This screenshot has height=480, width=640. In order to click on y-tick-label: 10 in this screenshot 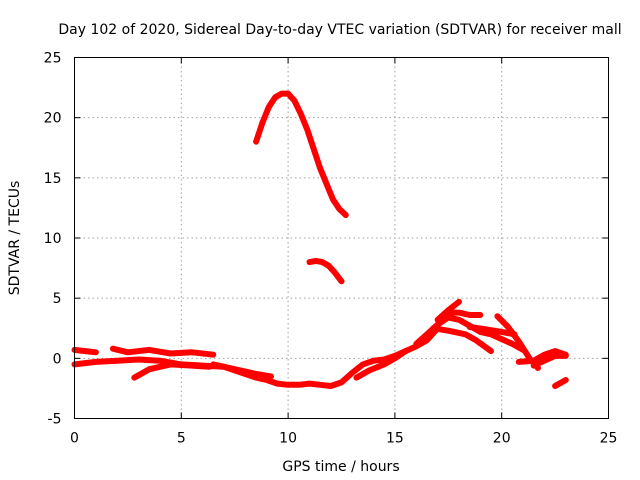, I will do `click(53, 239)`.